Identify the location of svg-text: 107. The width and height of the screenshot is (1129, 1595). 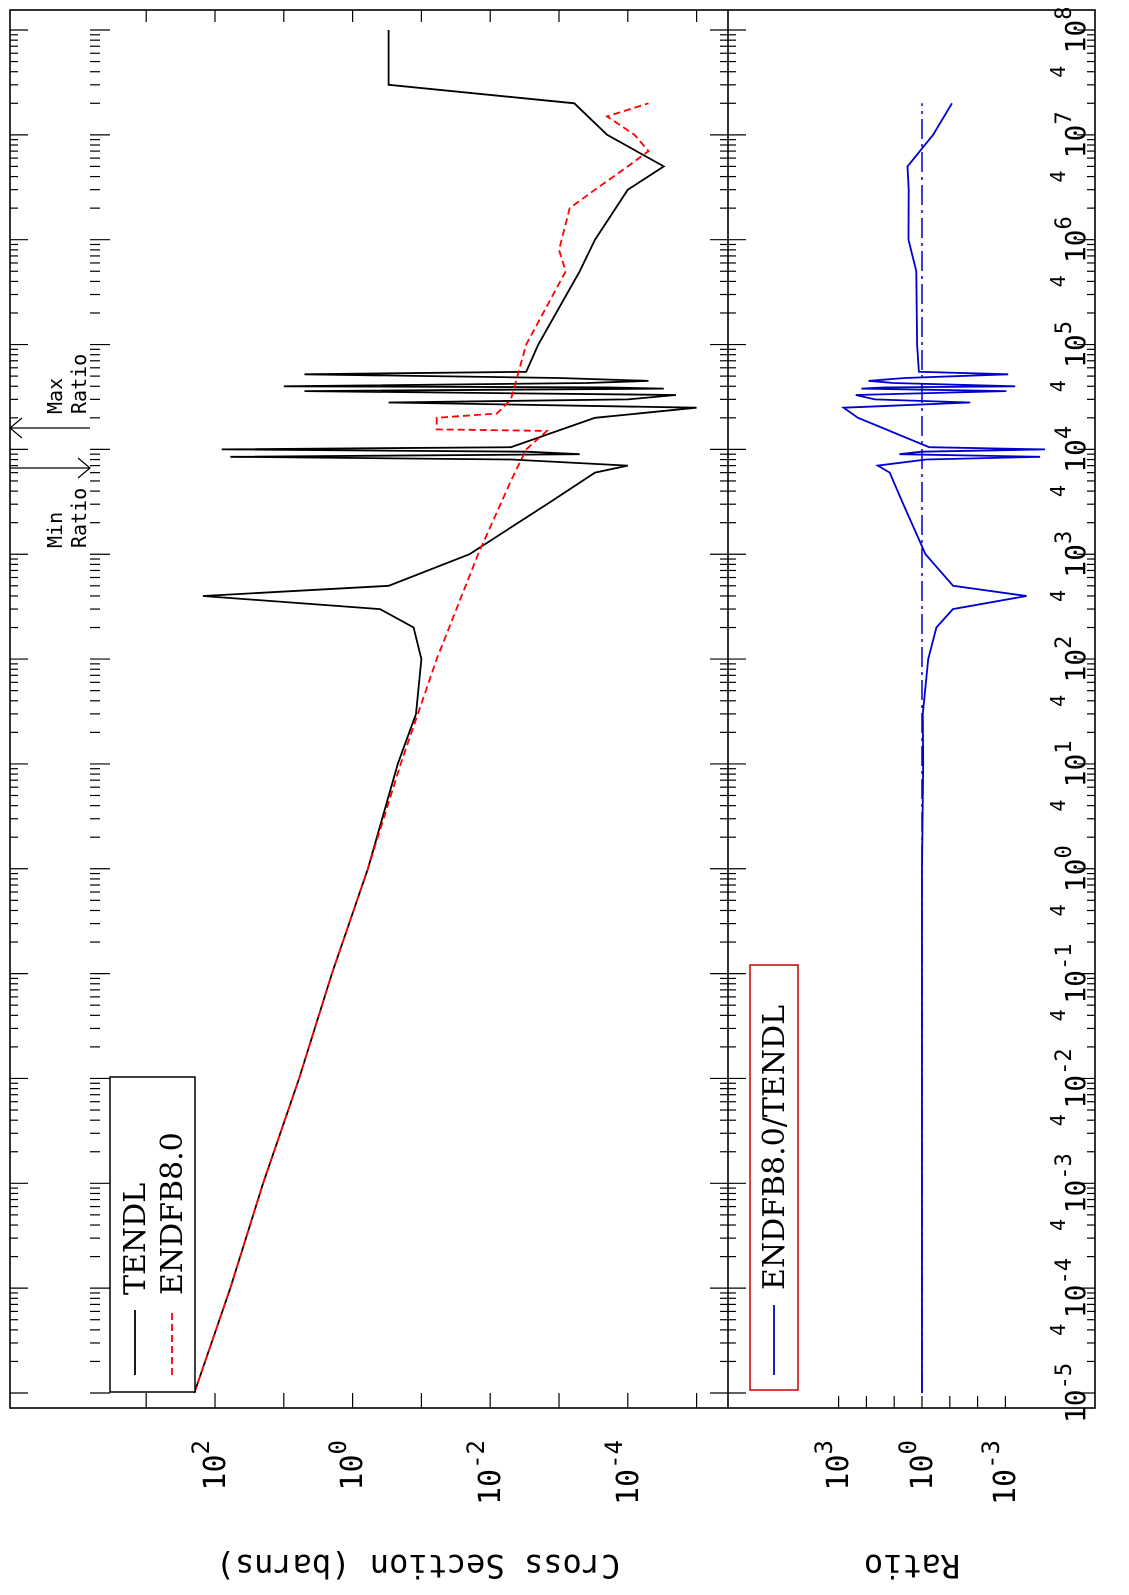
(1072, 134).